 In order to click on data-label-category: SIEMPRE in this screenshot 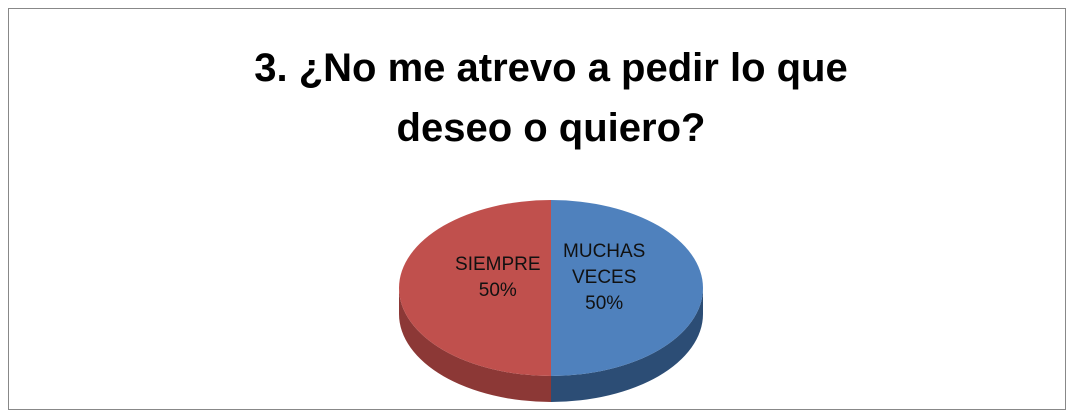, I will do `click(498, 264)`.